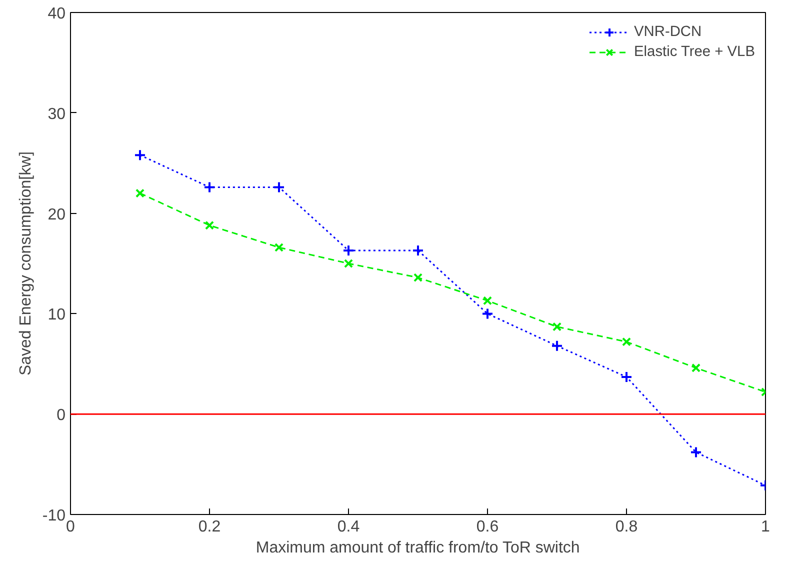 The image size is (785, 574). Describe the element at coordinates (57, 215) in the screenshot. I see `y-tick-label: 20` at that location.